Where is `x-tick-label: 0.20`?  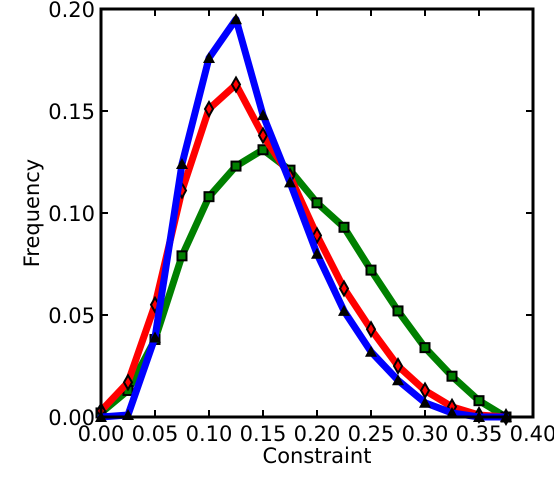 x-tick-label: 0.20 is located at coordinates (317, 434).